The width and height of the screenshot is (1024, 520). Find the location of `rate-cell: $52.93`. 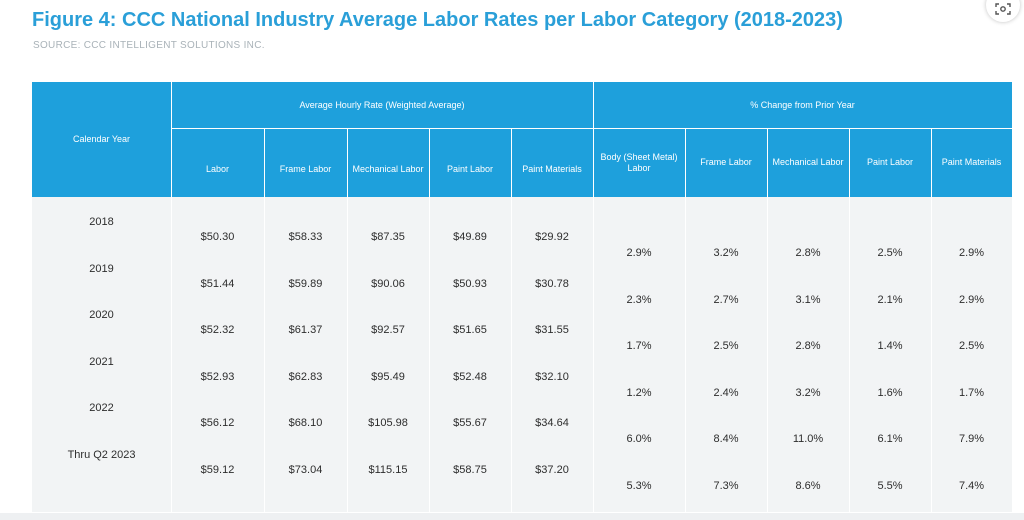

rate-cell: $52.93 is located at coordinates (217, 376).